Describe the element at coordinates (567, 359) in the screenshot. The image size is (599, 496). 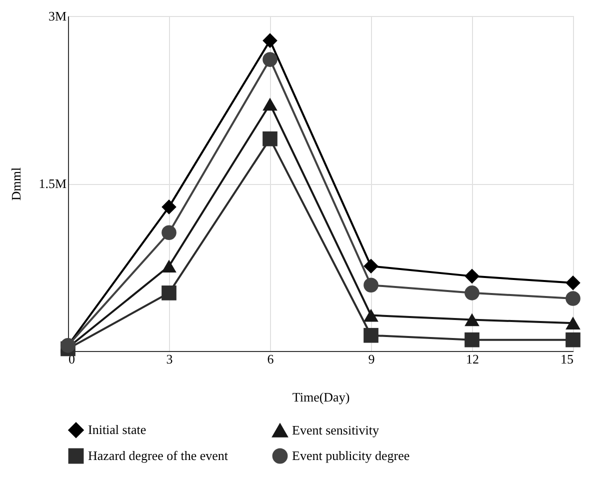
I see `x-tick-label: 15` at that location.